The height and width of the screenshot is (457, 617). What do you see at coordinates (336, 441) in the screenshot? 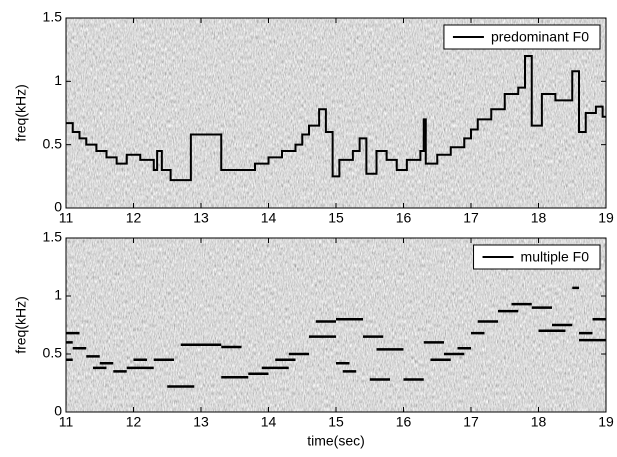
I see `x-axis-label: time(sec)` at bounding box center [336, 441].